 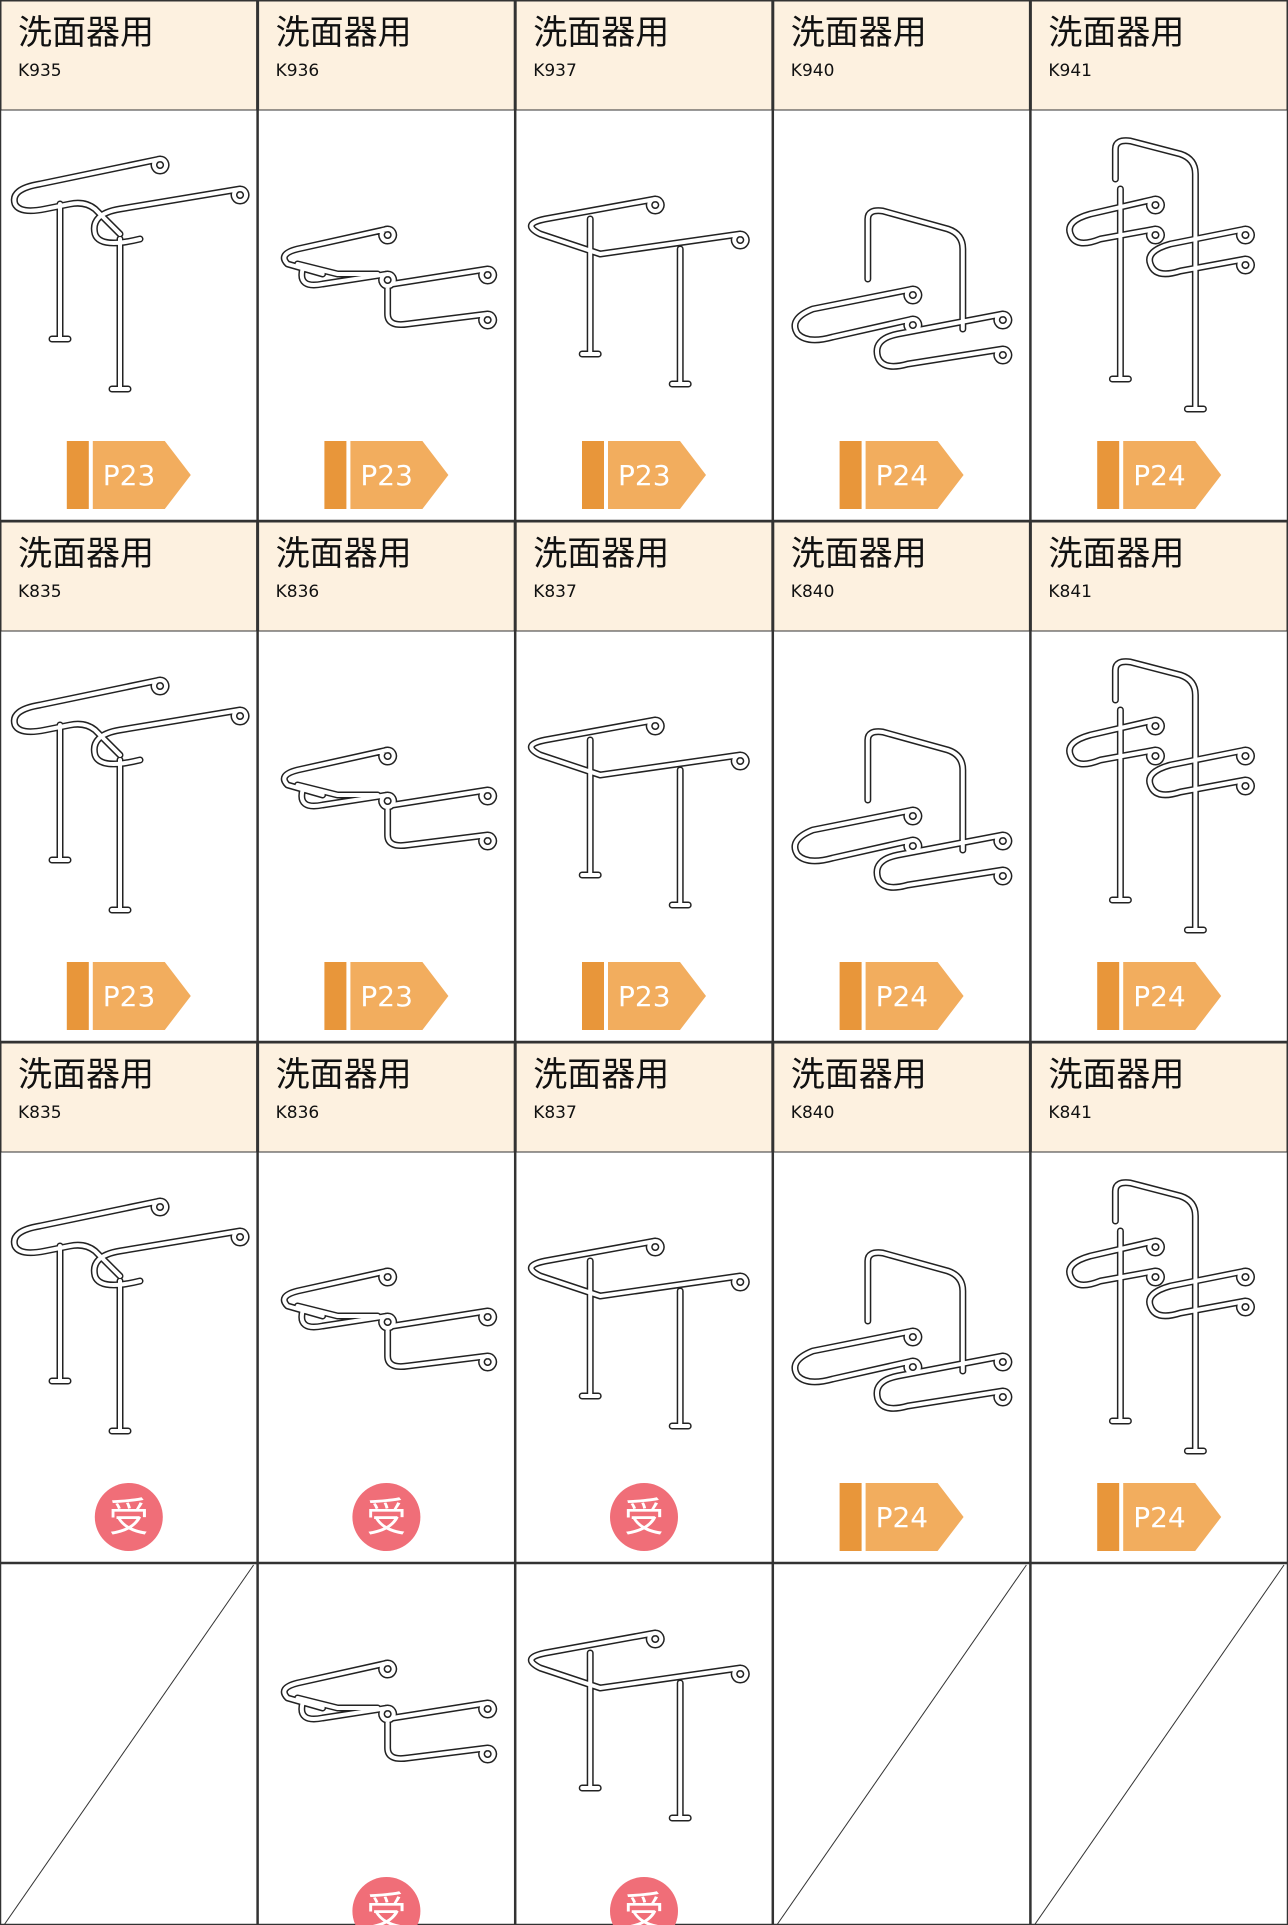 I want to click on cell: 洗面器用 K936 P23, so click(x=386, y=261).